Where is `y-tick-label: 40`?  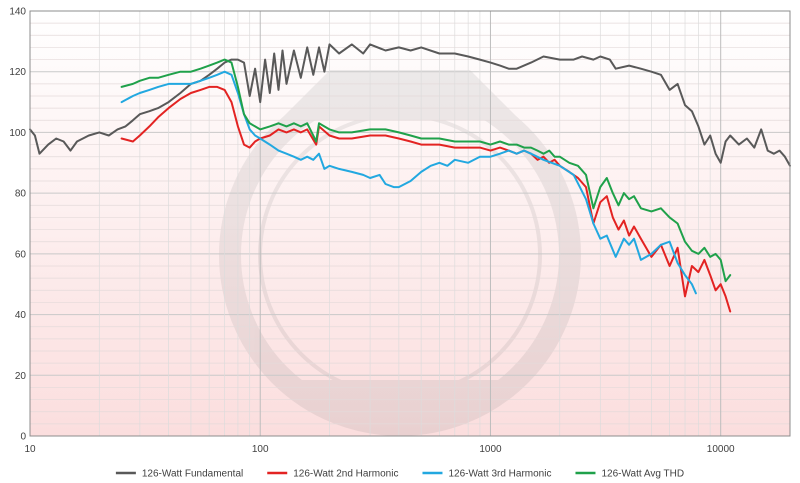
y-tick-label: 40 is located at coordinates (21, 315).